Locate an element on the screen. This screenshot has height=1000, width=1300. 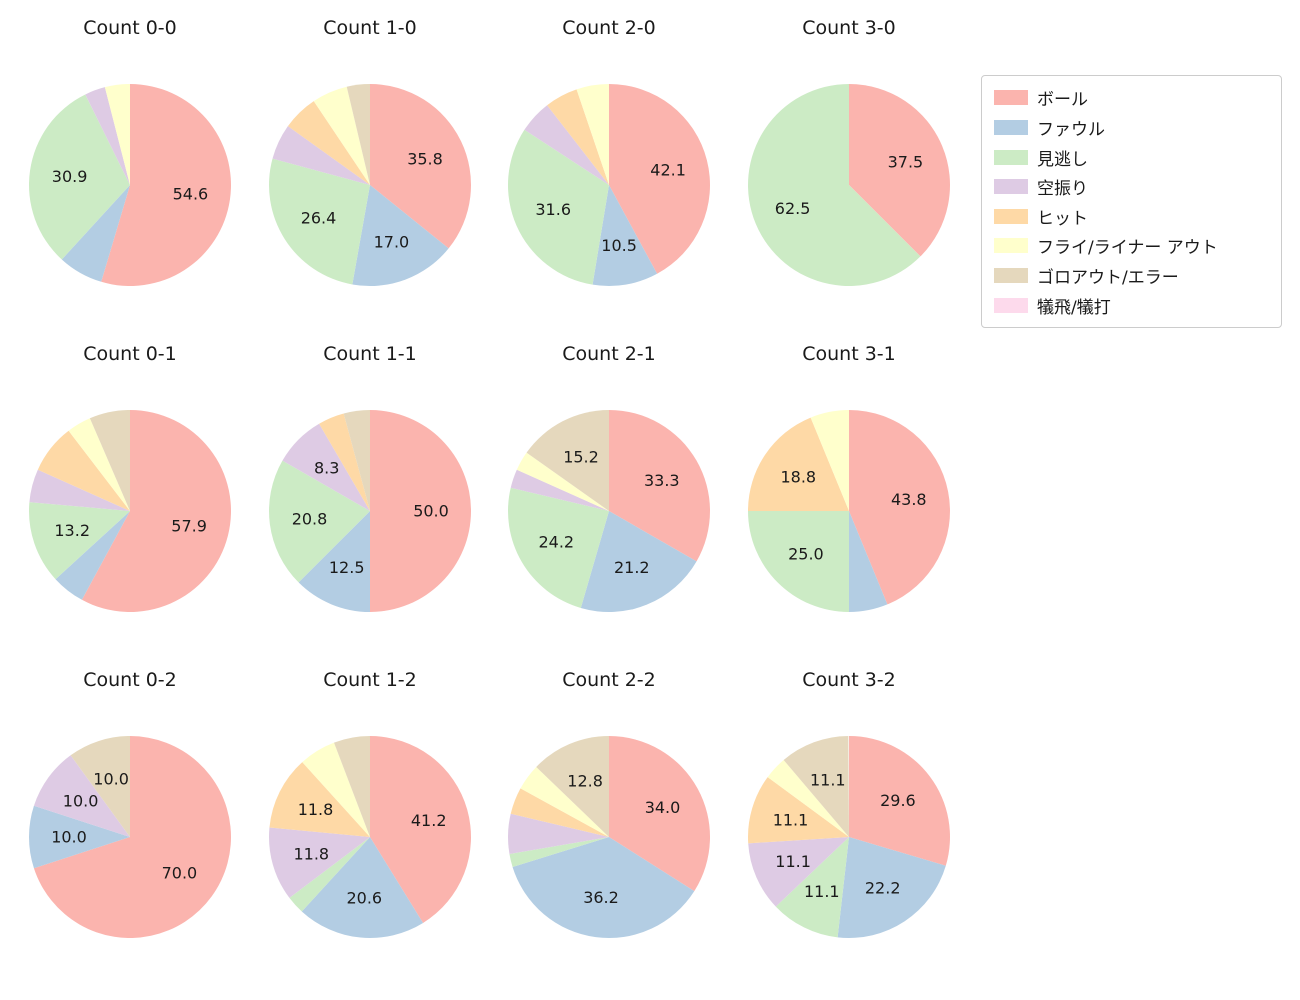
pie-slice-label-ball: 35.8 is located at coordinates (425, 158).